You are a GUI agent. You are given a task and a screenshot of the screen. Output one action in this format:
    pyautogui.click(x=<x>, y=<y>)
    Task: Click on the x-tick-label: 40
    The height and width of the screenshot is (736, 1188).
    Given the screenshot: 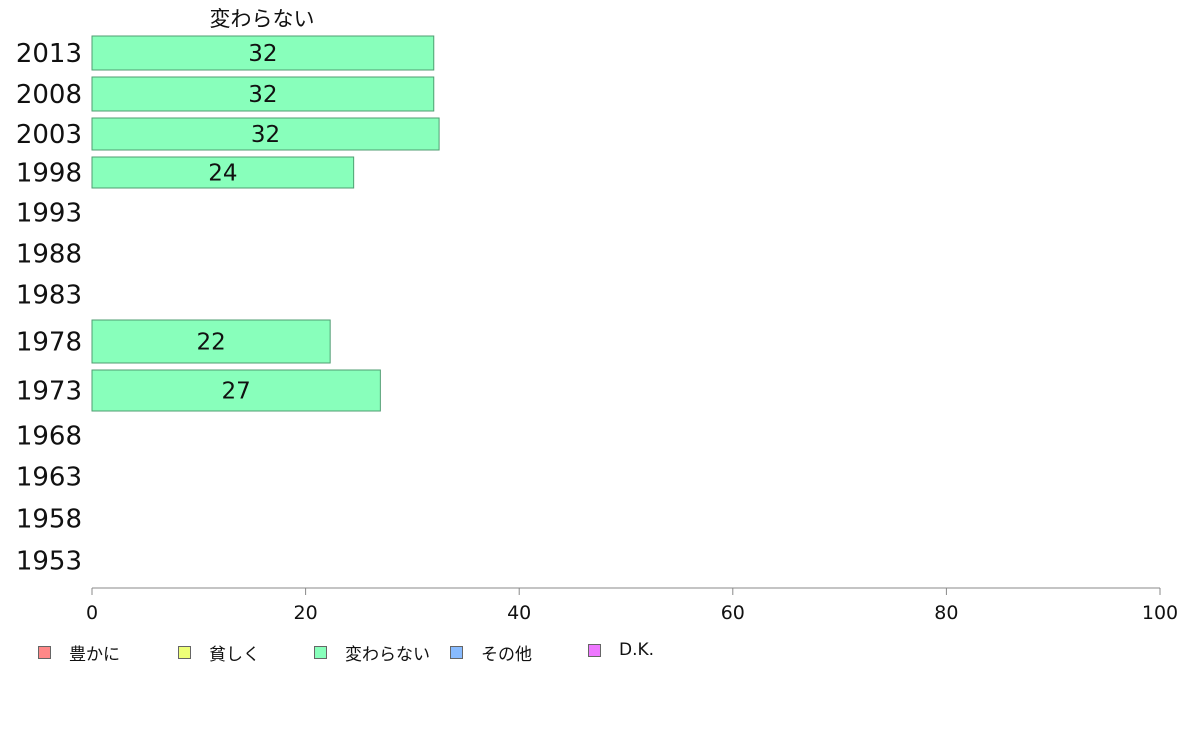 What is the action you would take?
    pyautogui.click(x=519, y=613)
    